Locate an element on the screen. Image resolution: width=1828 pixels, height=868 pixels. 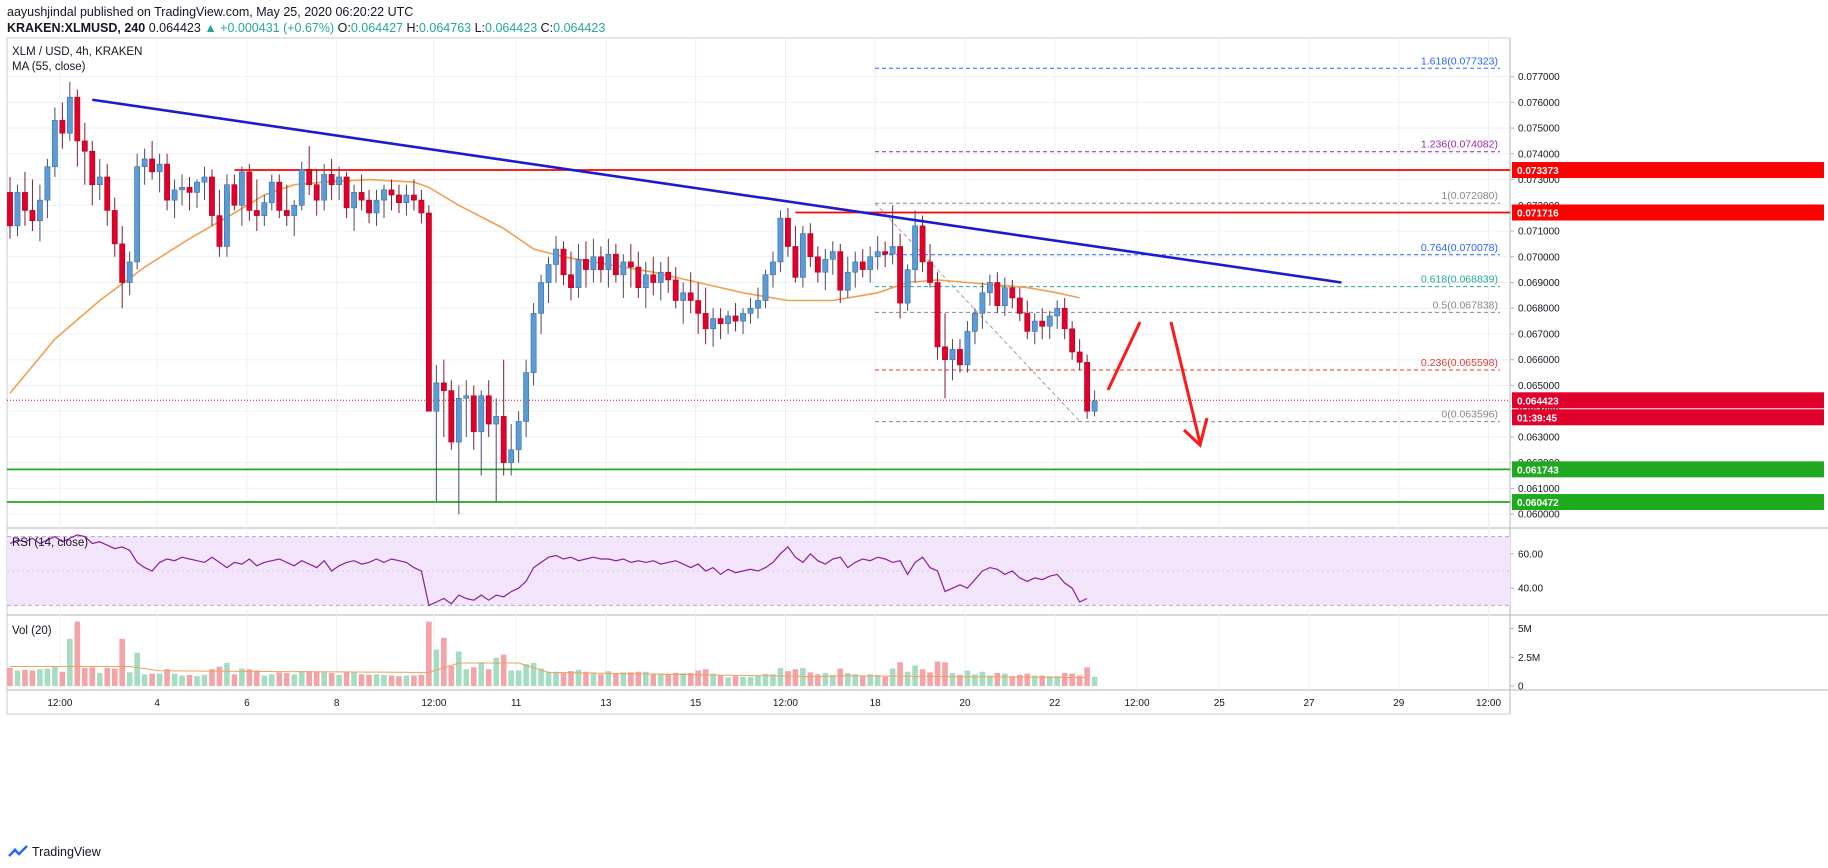
last-price-tag: 0.064423 is located at coordinates (1538, 401).